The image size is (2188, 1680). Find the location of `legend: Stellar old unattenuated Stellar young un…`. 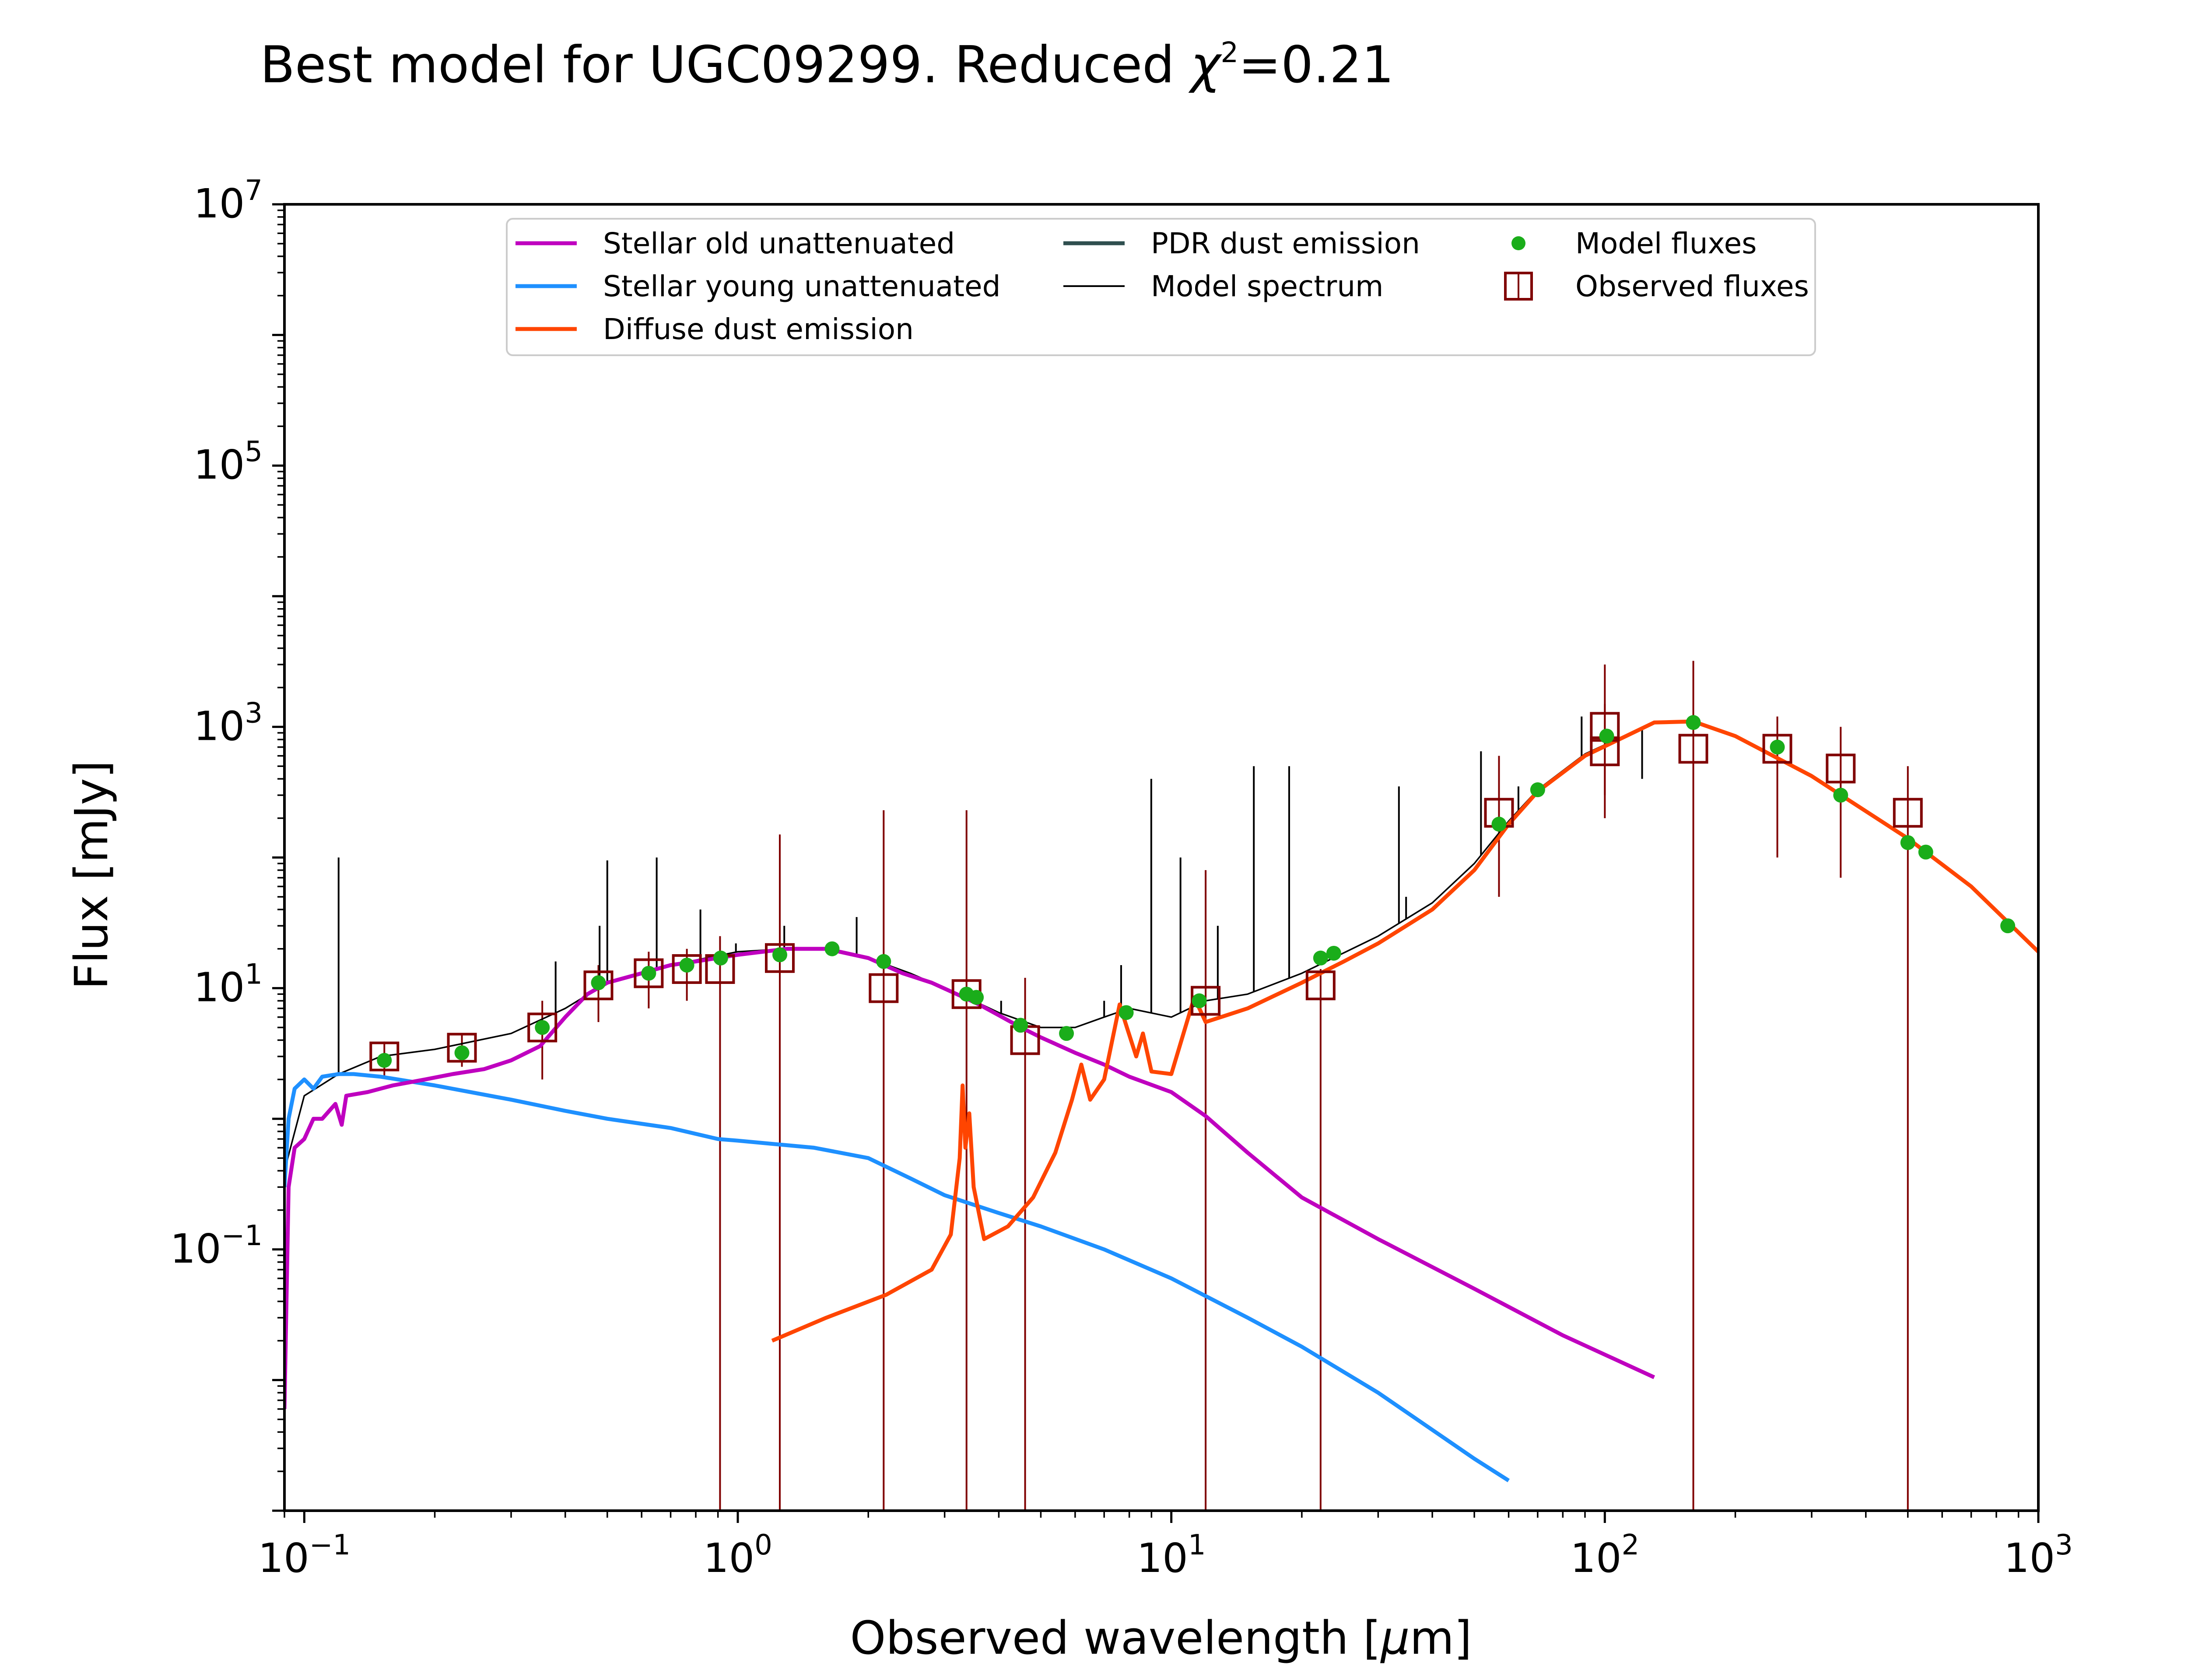

legend: Stellar old unattenuated Stellar young un… is located at coordinates (1161, 287).